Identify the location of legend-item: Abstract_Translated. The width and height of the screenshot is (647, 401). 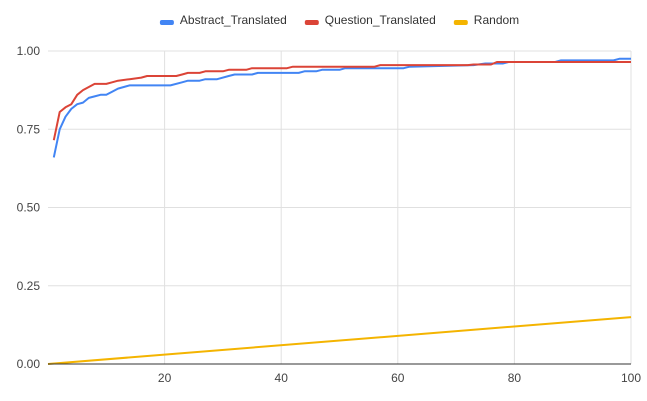
(223, 20).